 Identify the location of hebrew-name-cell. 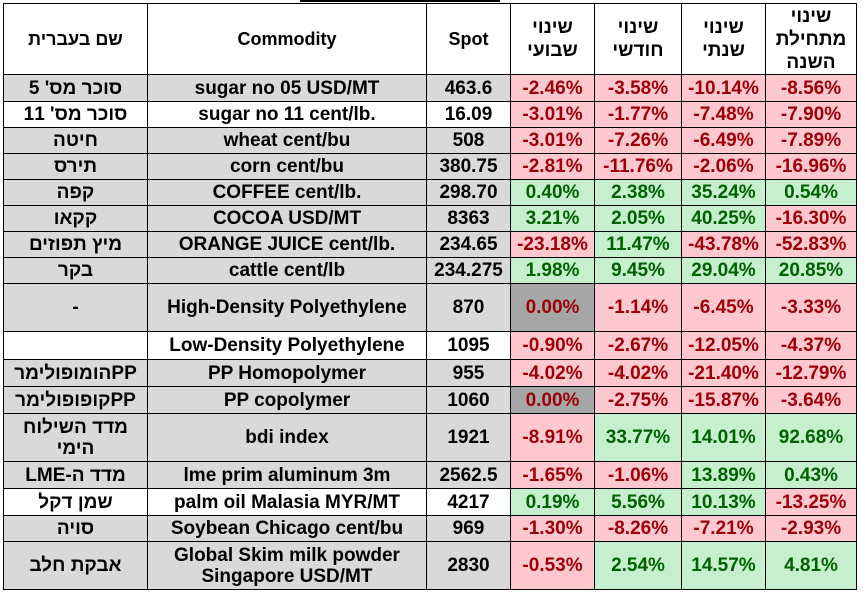
(75, 345).